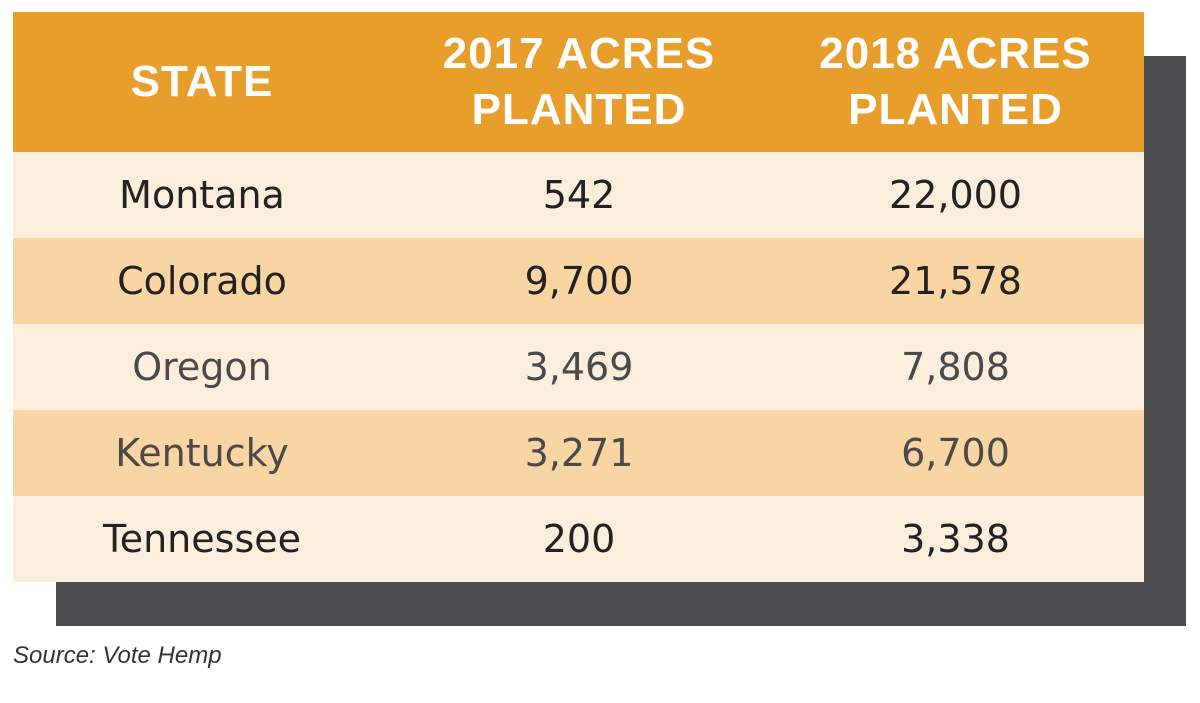 The image size is (1200, 703). What do you see at coordinates (579, 53) in the screenshot?
I see `header-2017-line-1: 2017 ACRES` at bounding box center [579, 53].